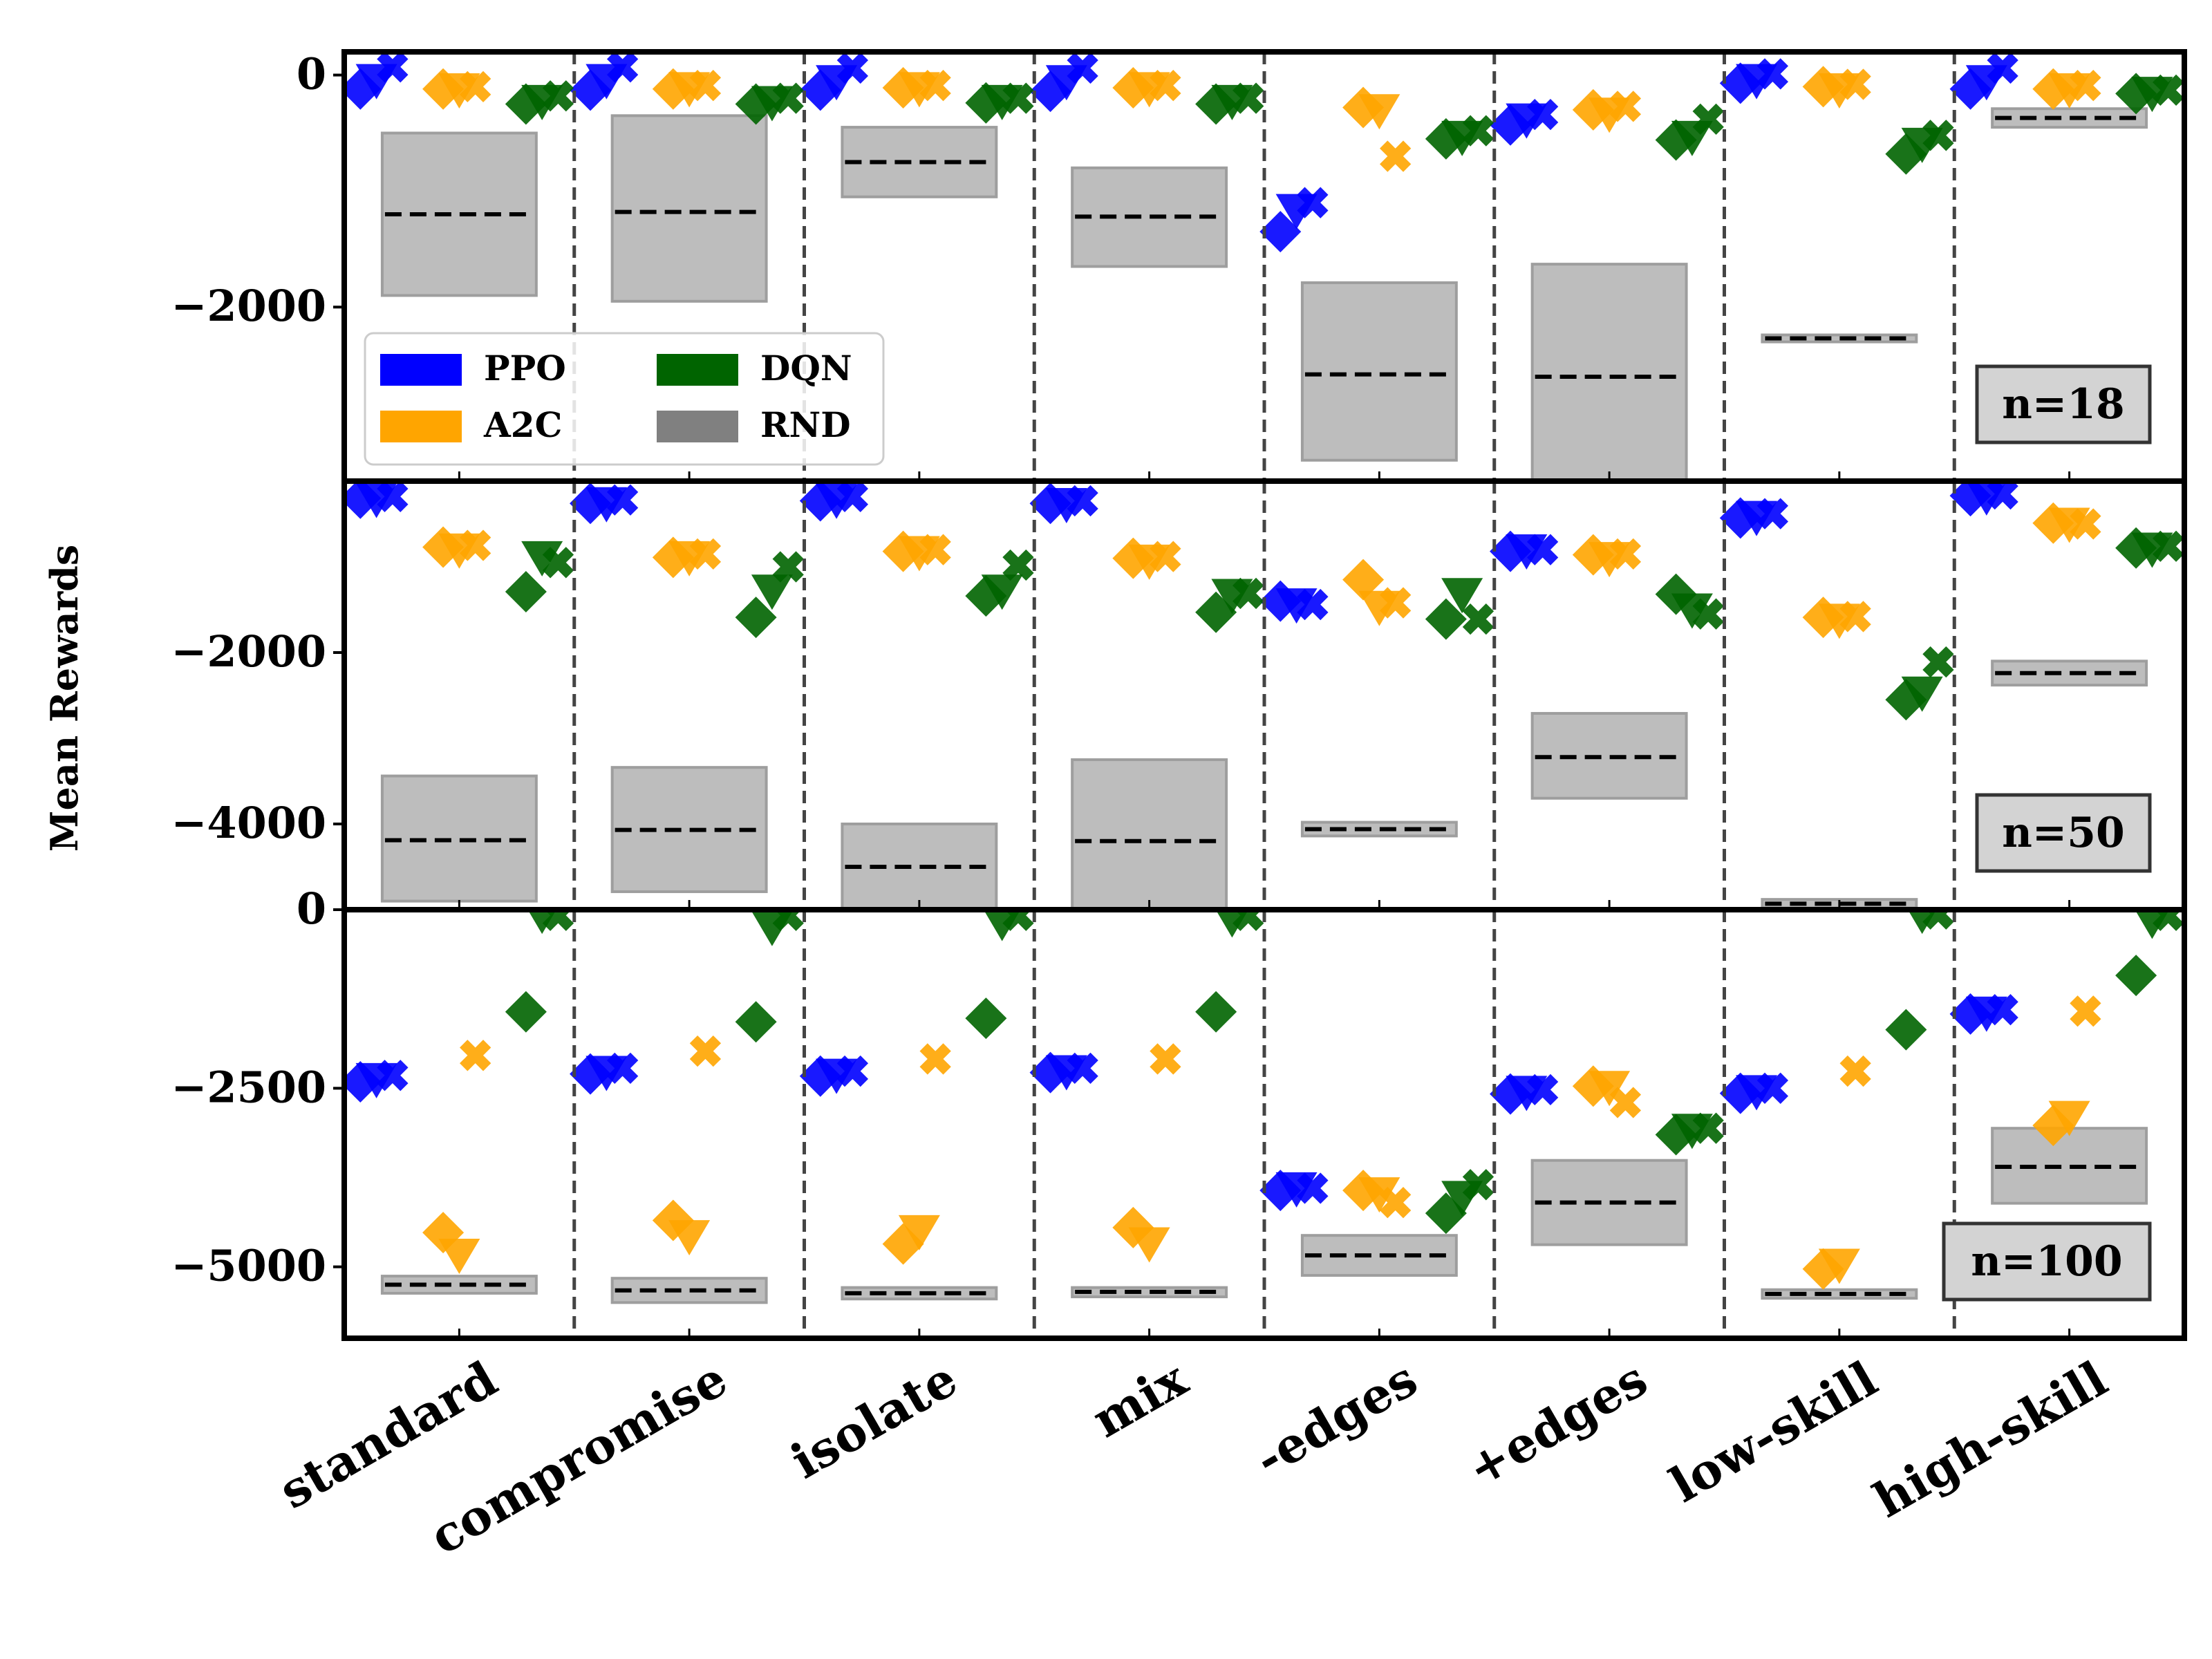 This screenshot has height=1659, width=2212. Describe the element at coordinates (1363, 580) in the screenshot. I see `marker-a2c-diamond` at that location.